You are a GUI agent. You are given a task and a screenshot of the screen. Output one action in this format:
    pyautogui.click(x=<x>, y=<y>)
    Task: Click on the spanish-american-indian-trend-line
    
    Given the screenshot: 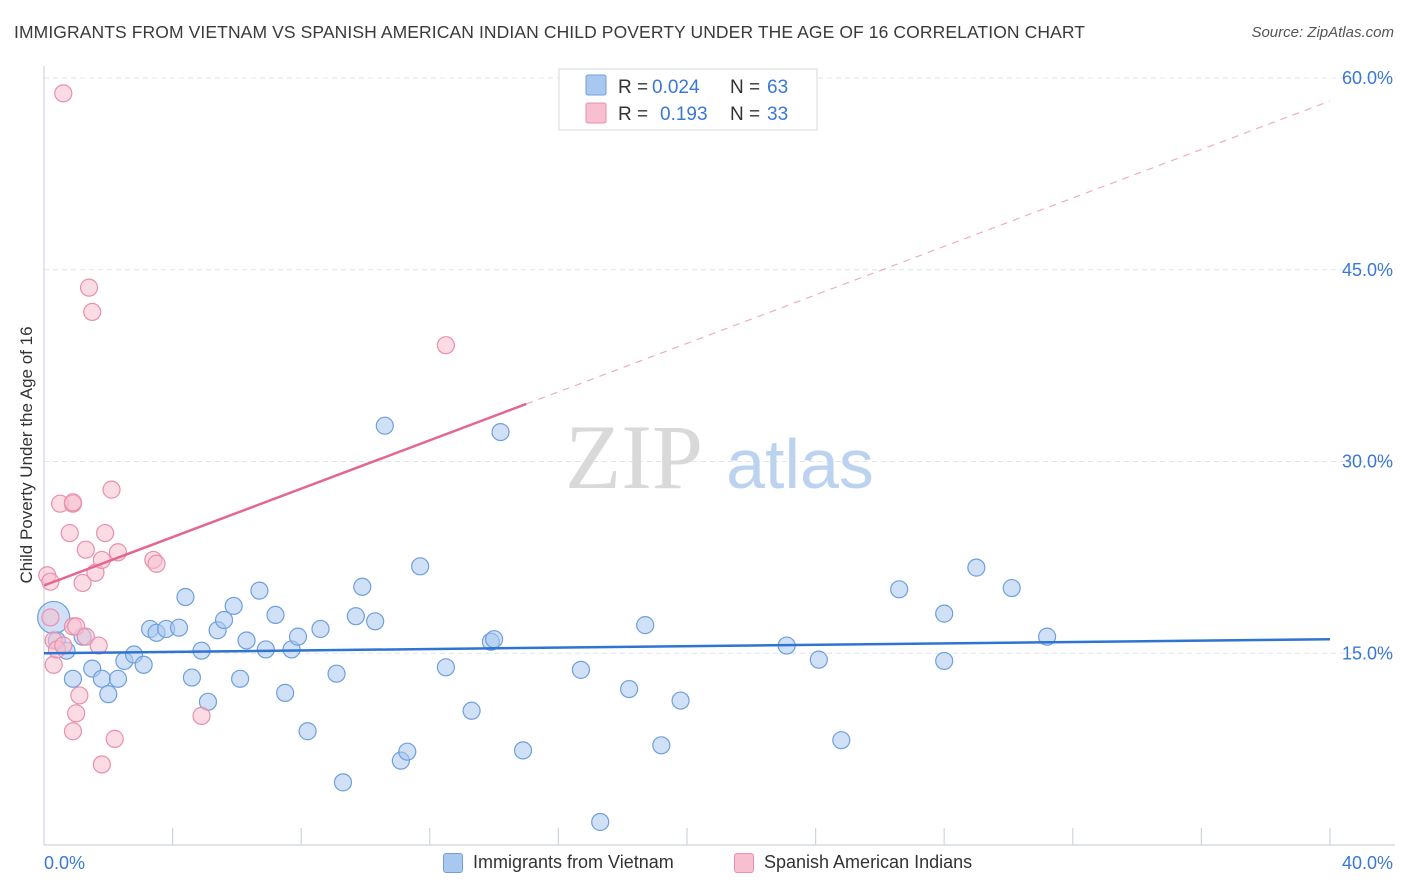 What is the action you would take?
    pyautogui.click(x=285, y=494)
    